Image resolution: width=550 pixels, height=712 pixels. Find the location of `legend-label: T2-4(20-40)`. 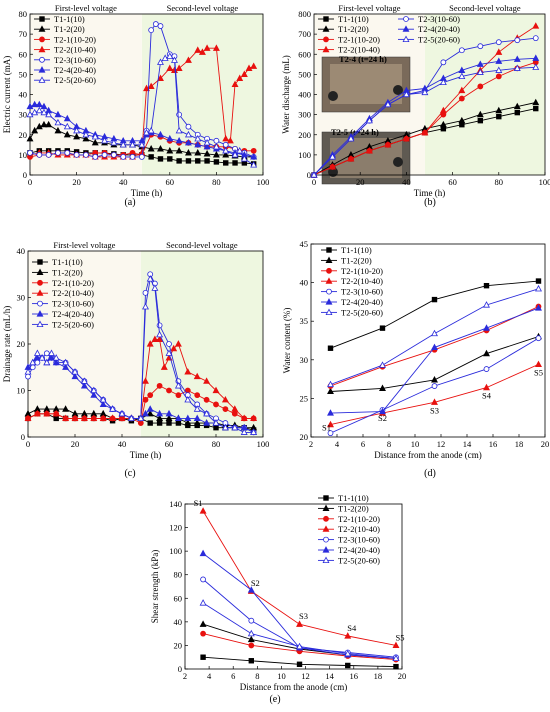

legend-label: T2-4(20-40) is located at coordinates (362, 302).